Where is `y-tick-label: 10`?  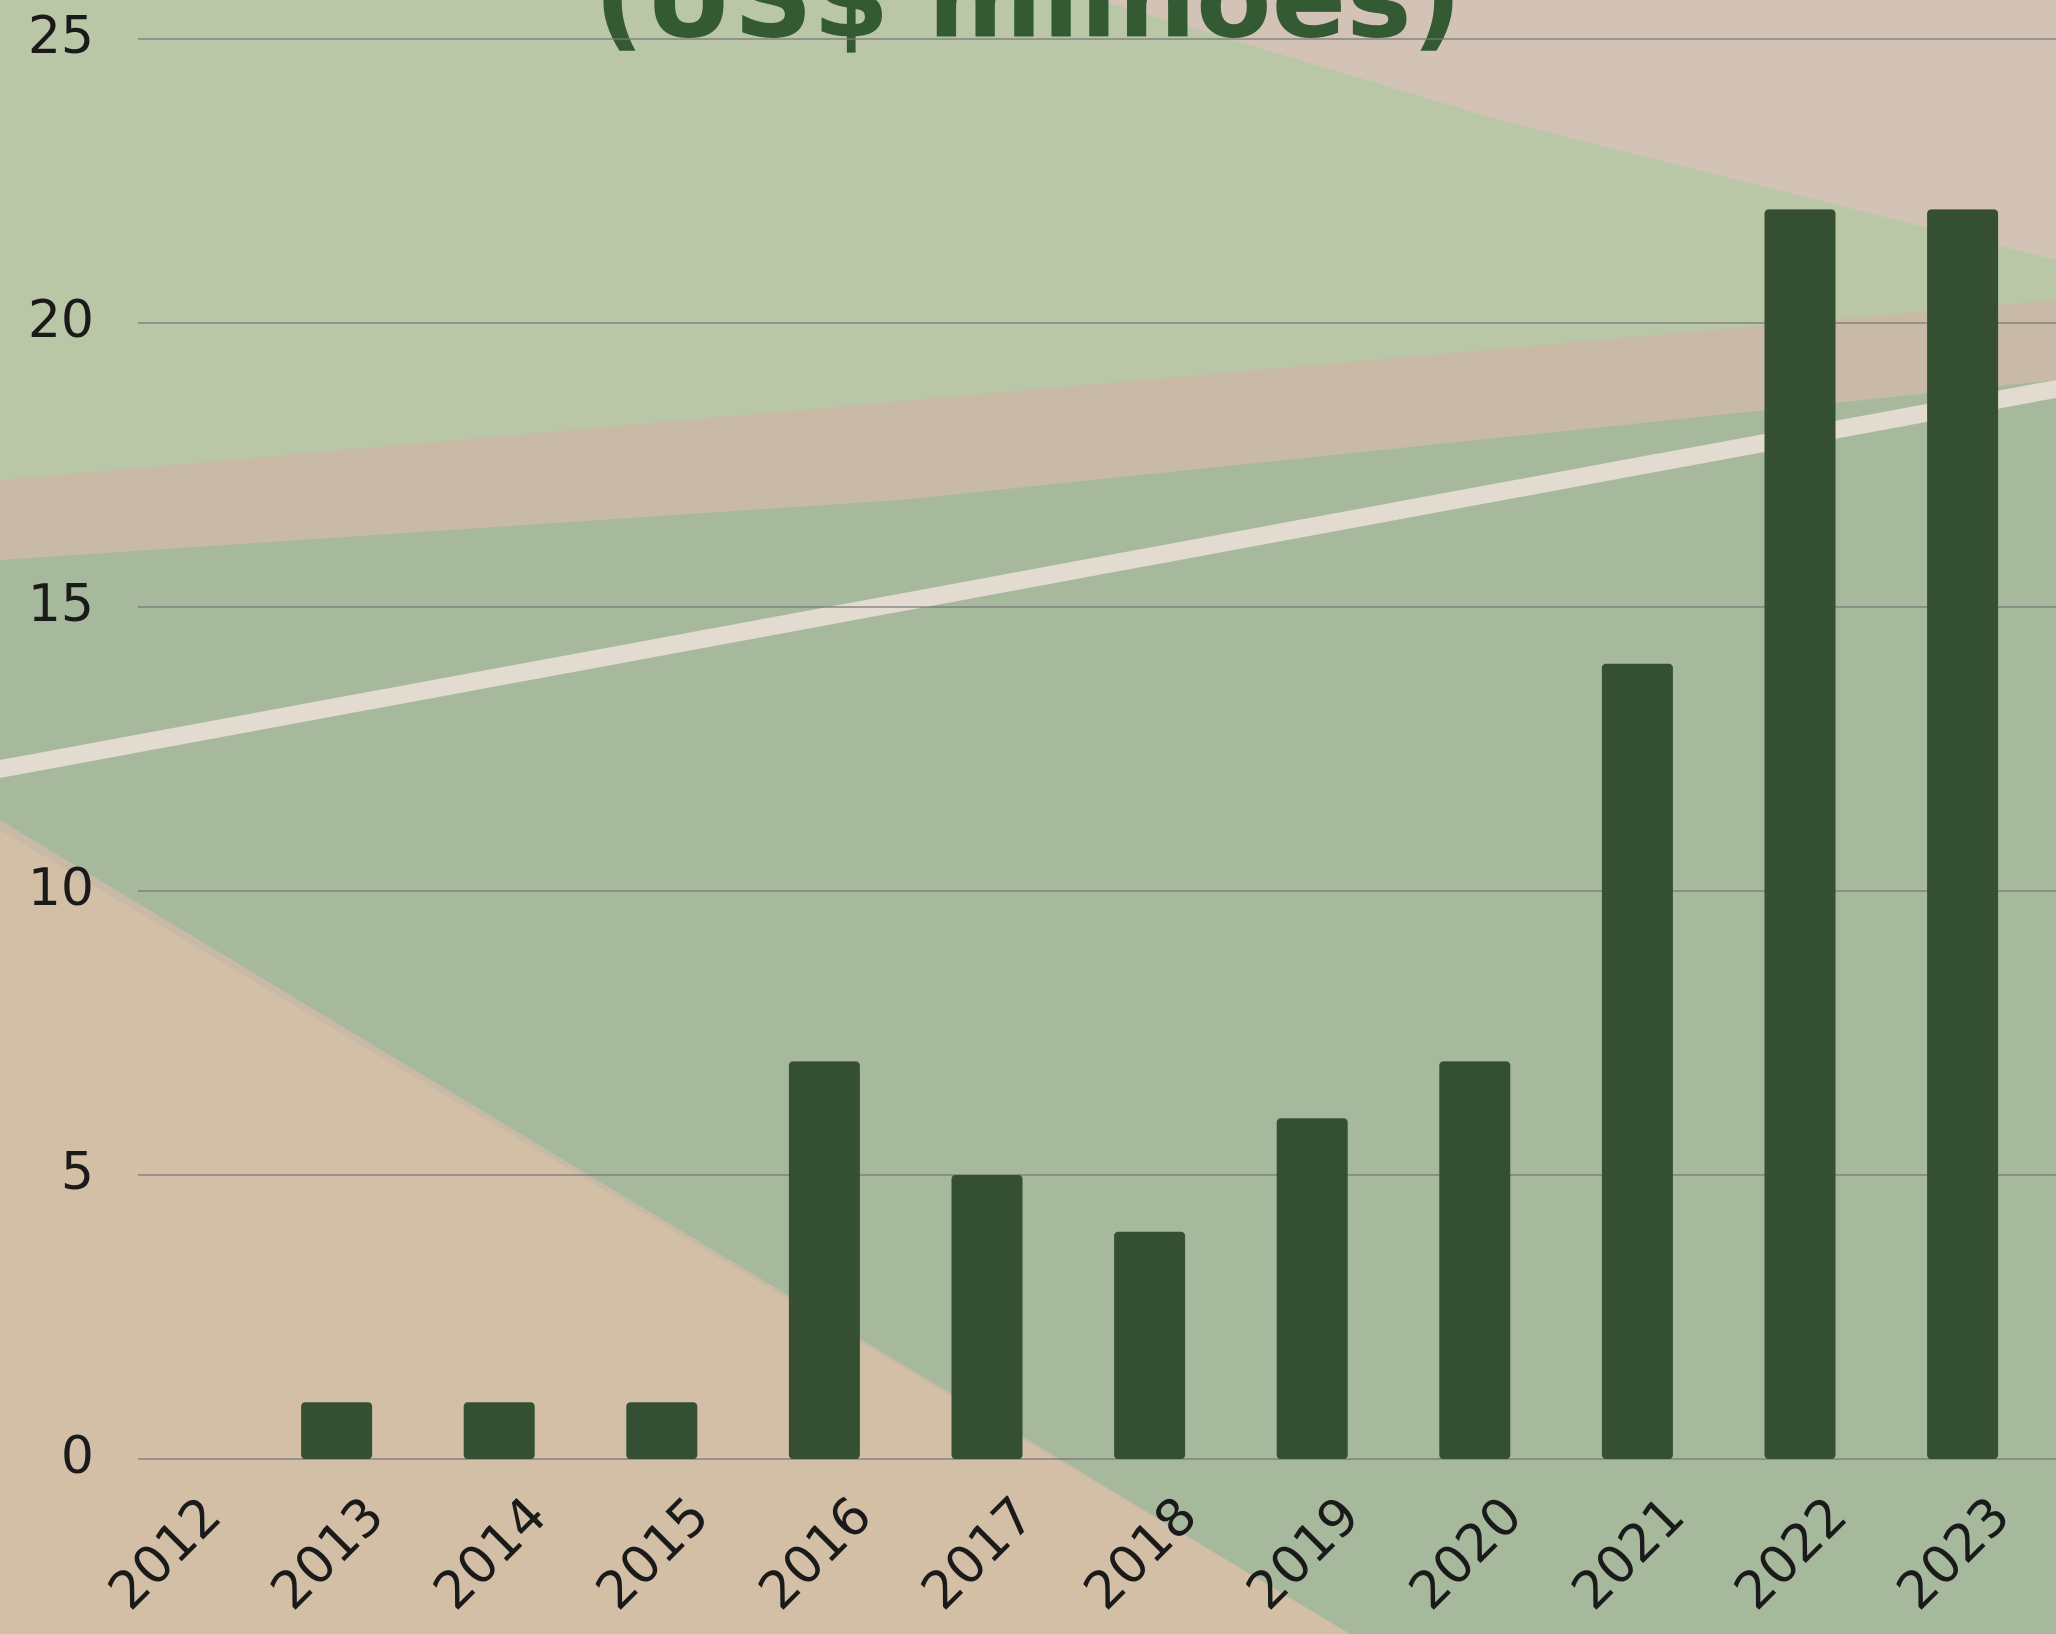
y-tick-label: 10 is located at coordinates (61, 888).